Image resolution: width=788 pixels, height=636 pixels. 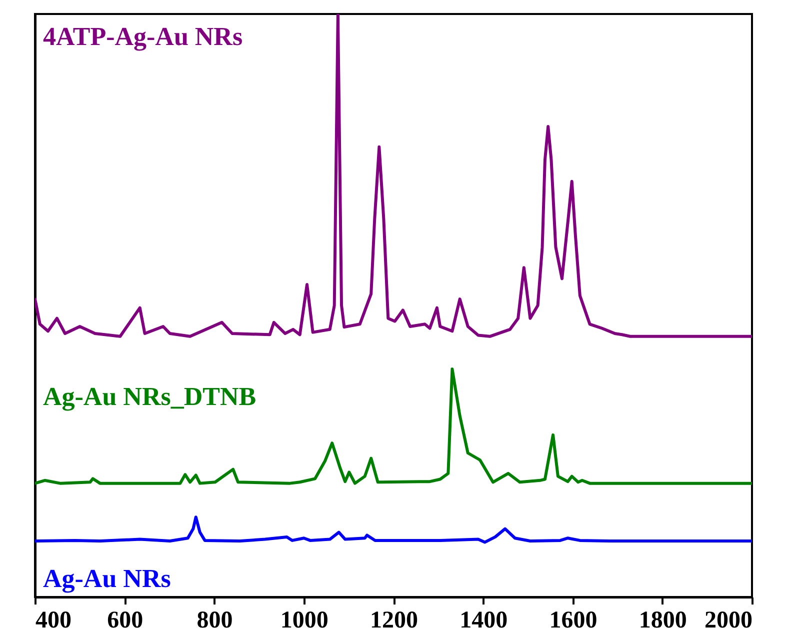 What do you see at coordinates (394, 621) in the screenshot?
I see `x-tick-label: 1200` at bounding box center [394, 621].